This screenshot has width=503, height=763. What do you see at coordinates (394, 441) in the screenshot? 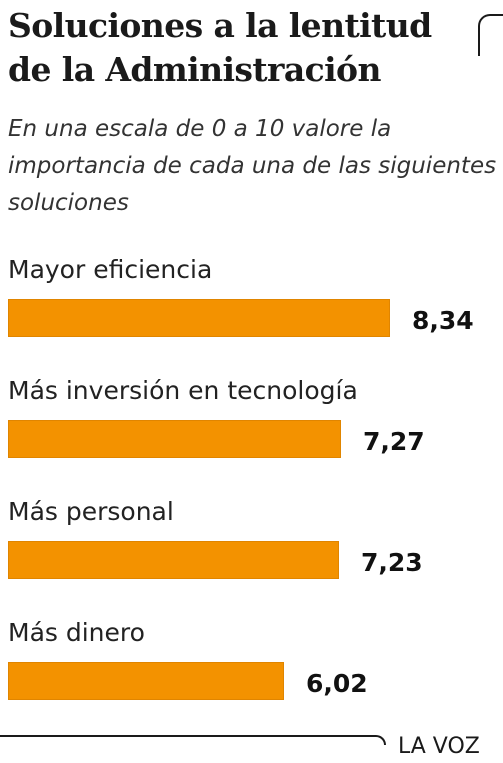
I see `value-label: 7,27` at bounding box center [394, 441].